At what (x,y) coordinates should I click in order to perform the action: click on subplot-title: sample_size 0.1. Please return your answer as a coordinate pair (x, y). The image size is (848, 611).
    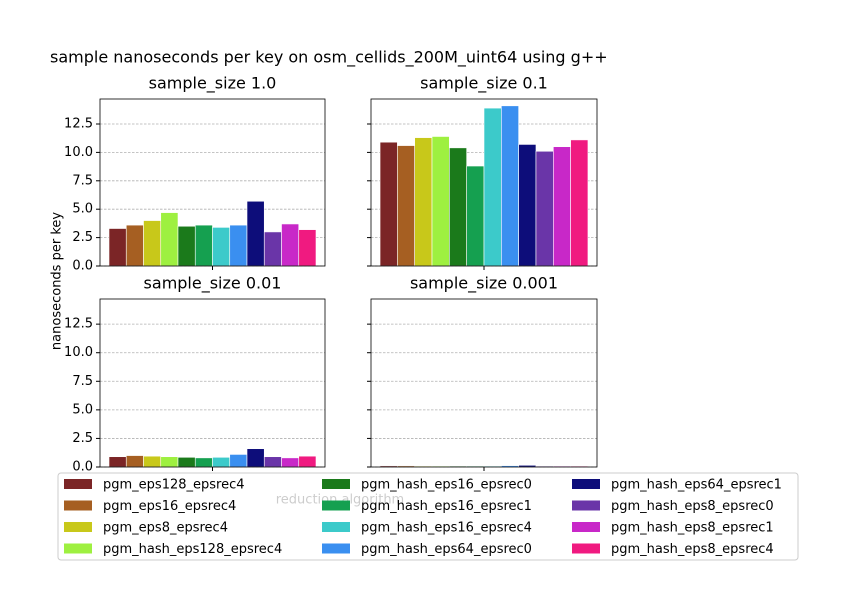
    Looking at the image, I should click on (484, 84).